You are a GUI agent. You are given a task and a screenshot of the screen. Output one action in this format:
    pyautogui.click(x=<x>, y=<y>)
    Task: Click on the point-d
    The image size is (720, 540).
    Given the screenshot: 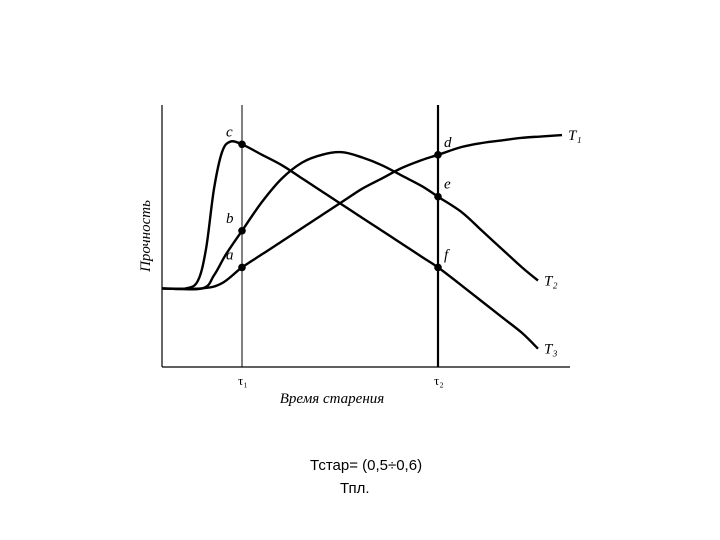 What is the action you would take?
    pyautogui.click(x=438, y=154)
    